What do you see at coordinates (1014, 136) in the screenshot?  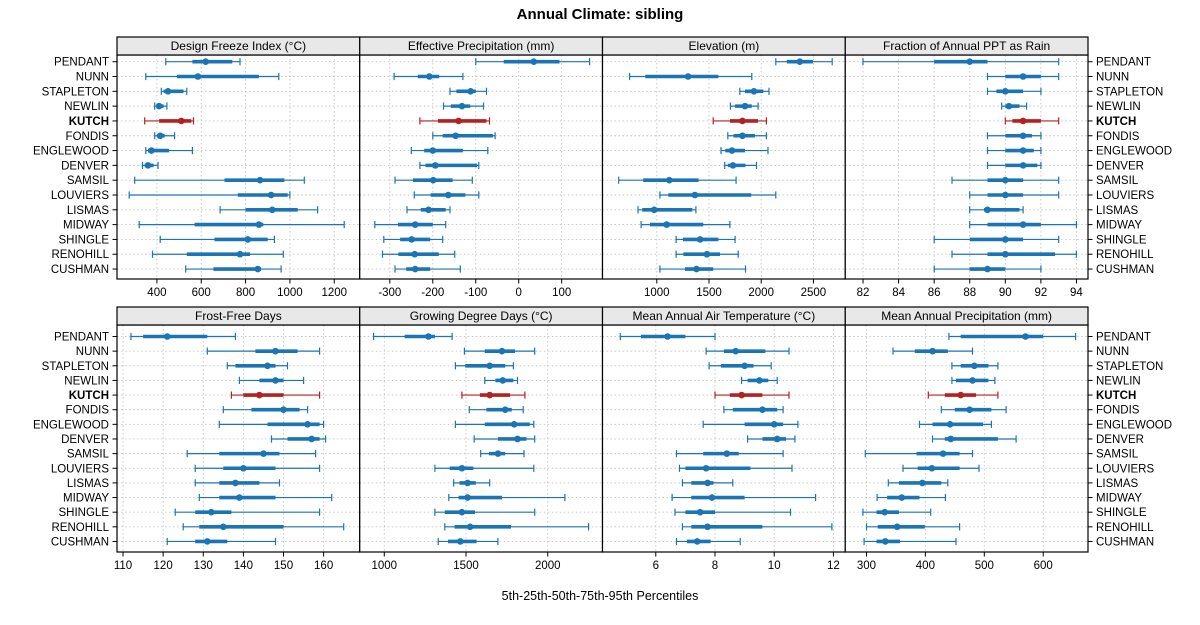 I see `series-fondis-fraction-of-annual-ppt-as-rain` at bounding box center [1014, 136].